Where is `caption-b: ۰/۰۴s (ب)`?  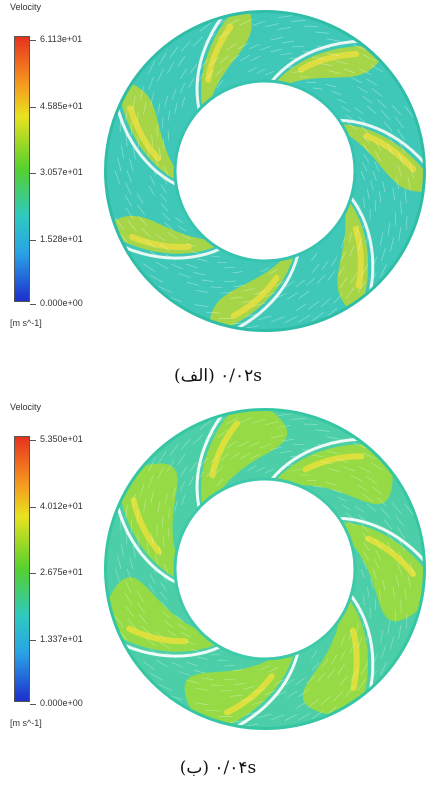
caption-b: ۰/۰۴s (ب) is located at coordinates (218, 768).